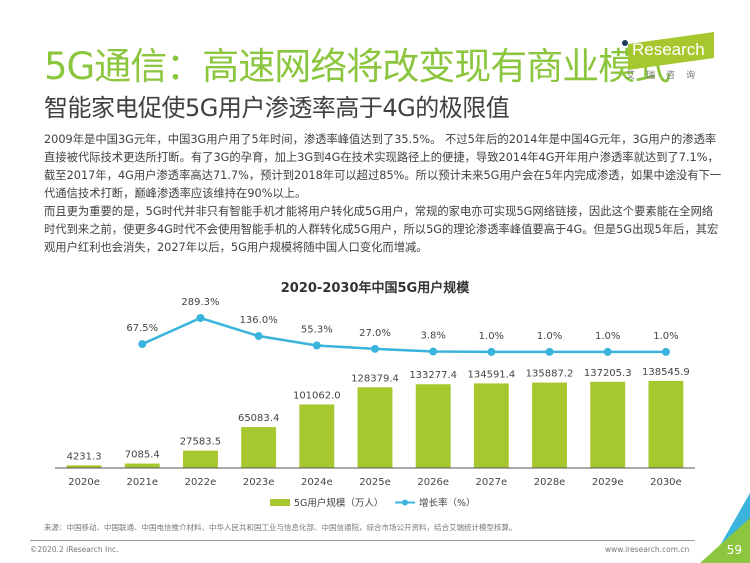  Describe the element at coordinates (550, 374) in the screenshot. I see `bar-label: 135887.2` at that location.